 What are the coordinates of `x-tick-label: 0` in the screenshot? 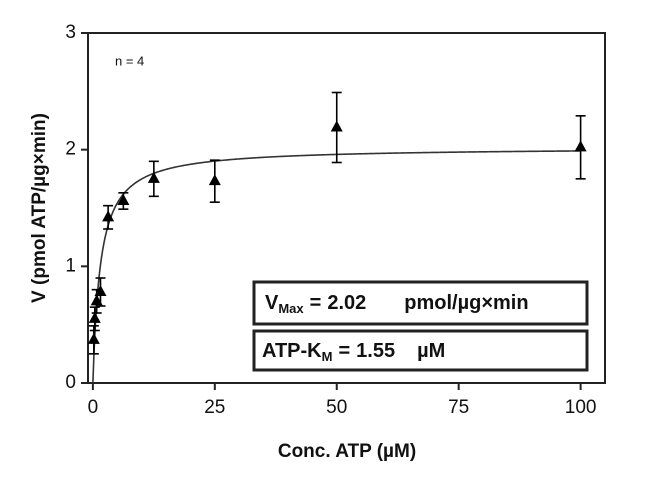 It's located at (93, 407).